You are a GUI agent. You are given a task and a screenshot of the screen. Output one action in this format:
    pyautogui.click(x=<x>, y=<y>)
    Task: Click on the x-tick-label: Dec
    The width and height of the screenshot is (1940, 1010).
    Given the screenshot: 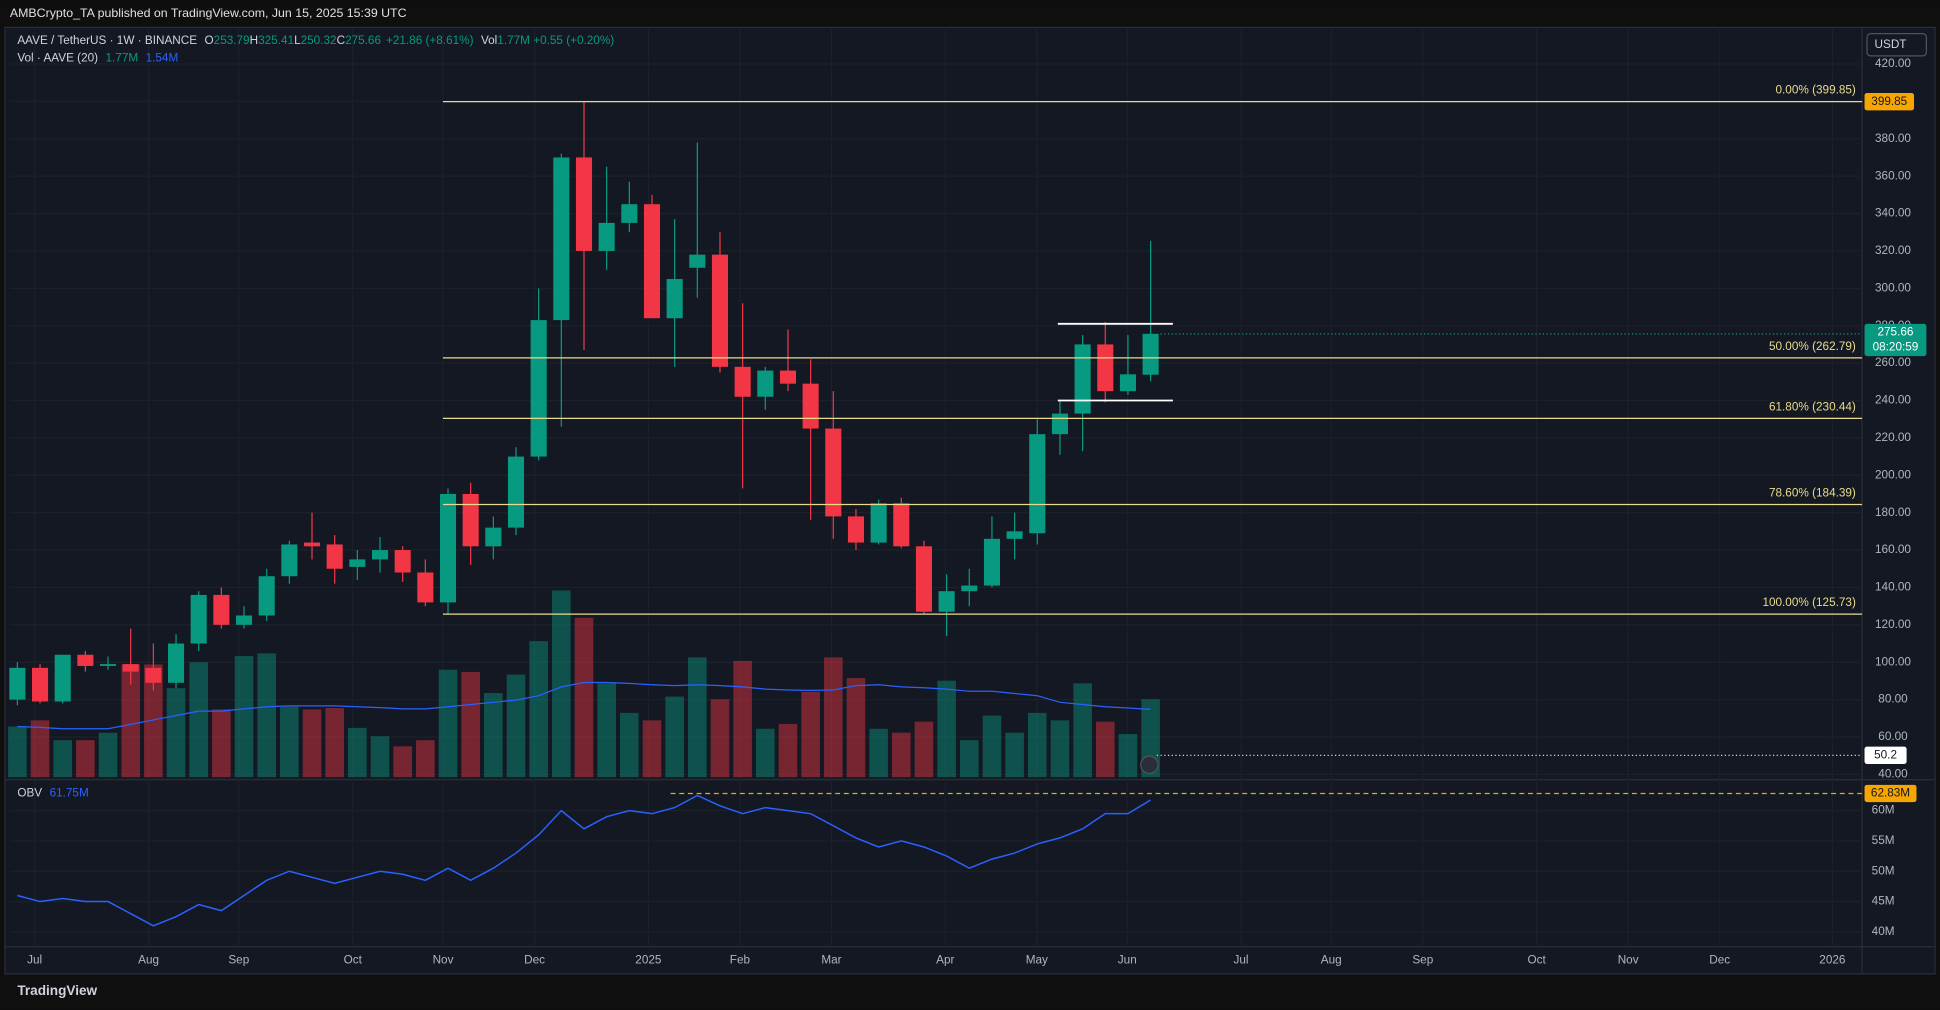 What is the action you would take?
    pyautogui.click(x=1719, y=959)
    